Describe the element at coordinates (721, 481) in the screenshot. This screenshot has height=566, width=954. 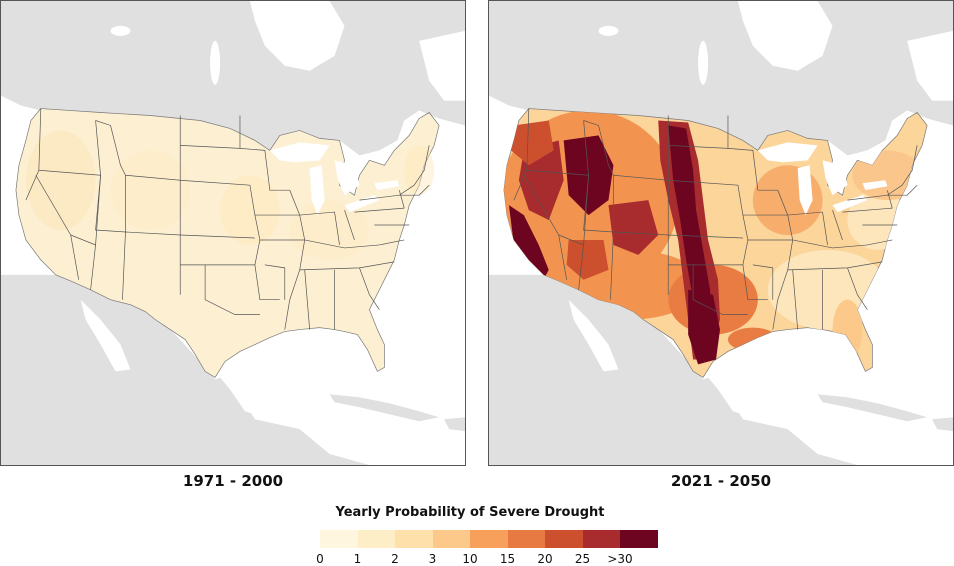
I see `period-label-2021-2050: 2021 - 2050` at that location.